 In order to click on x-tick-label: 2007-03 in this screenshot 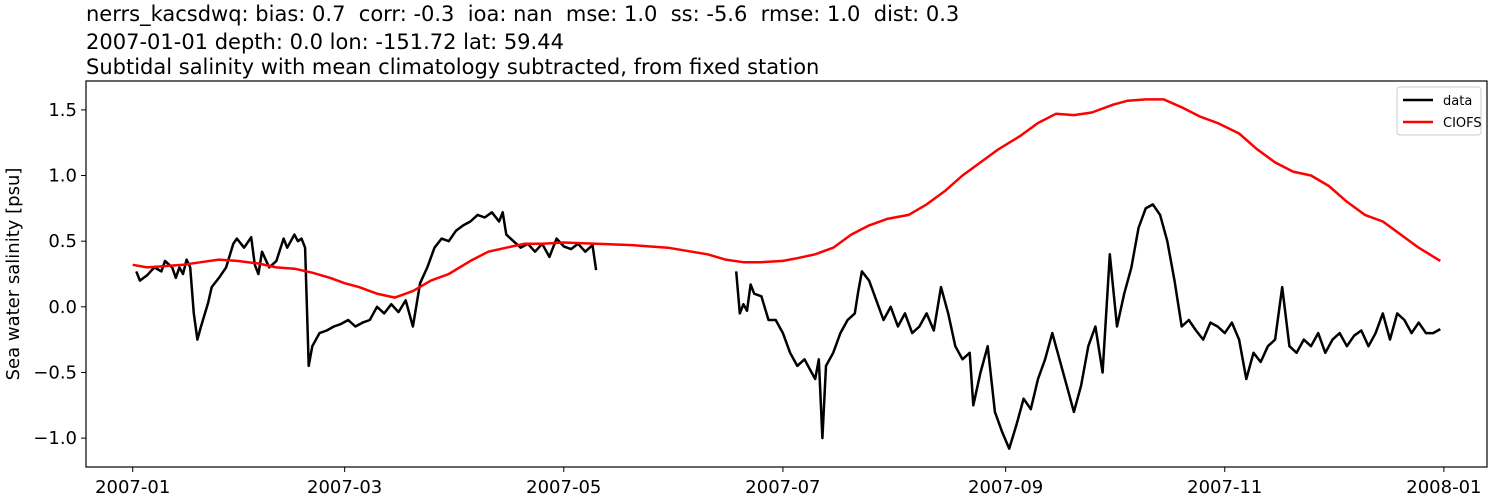, I will do `click(344, 487)`.